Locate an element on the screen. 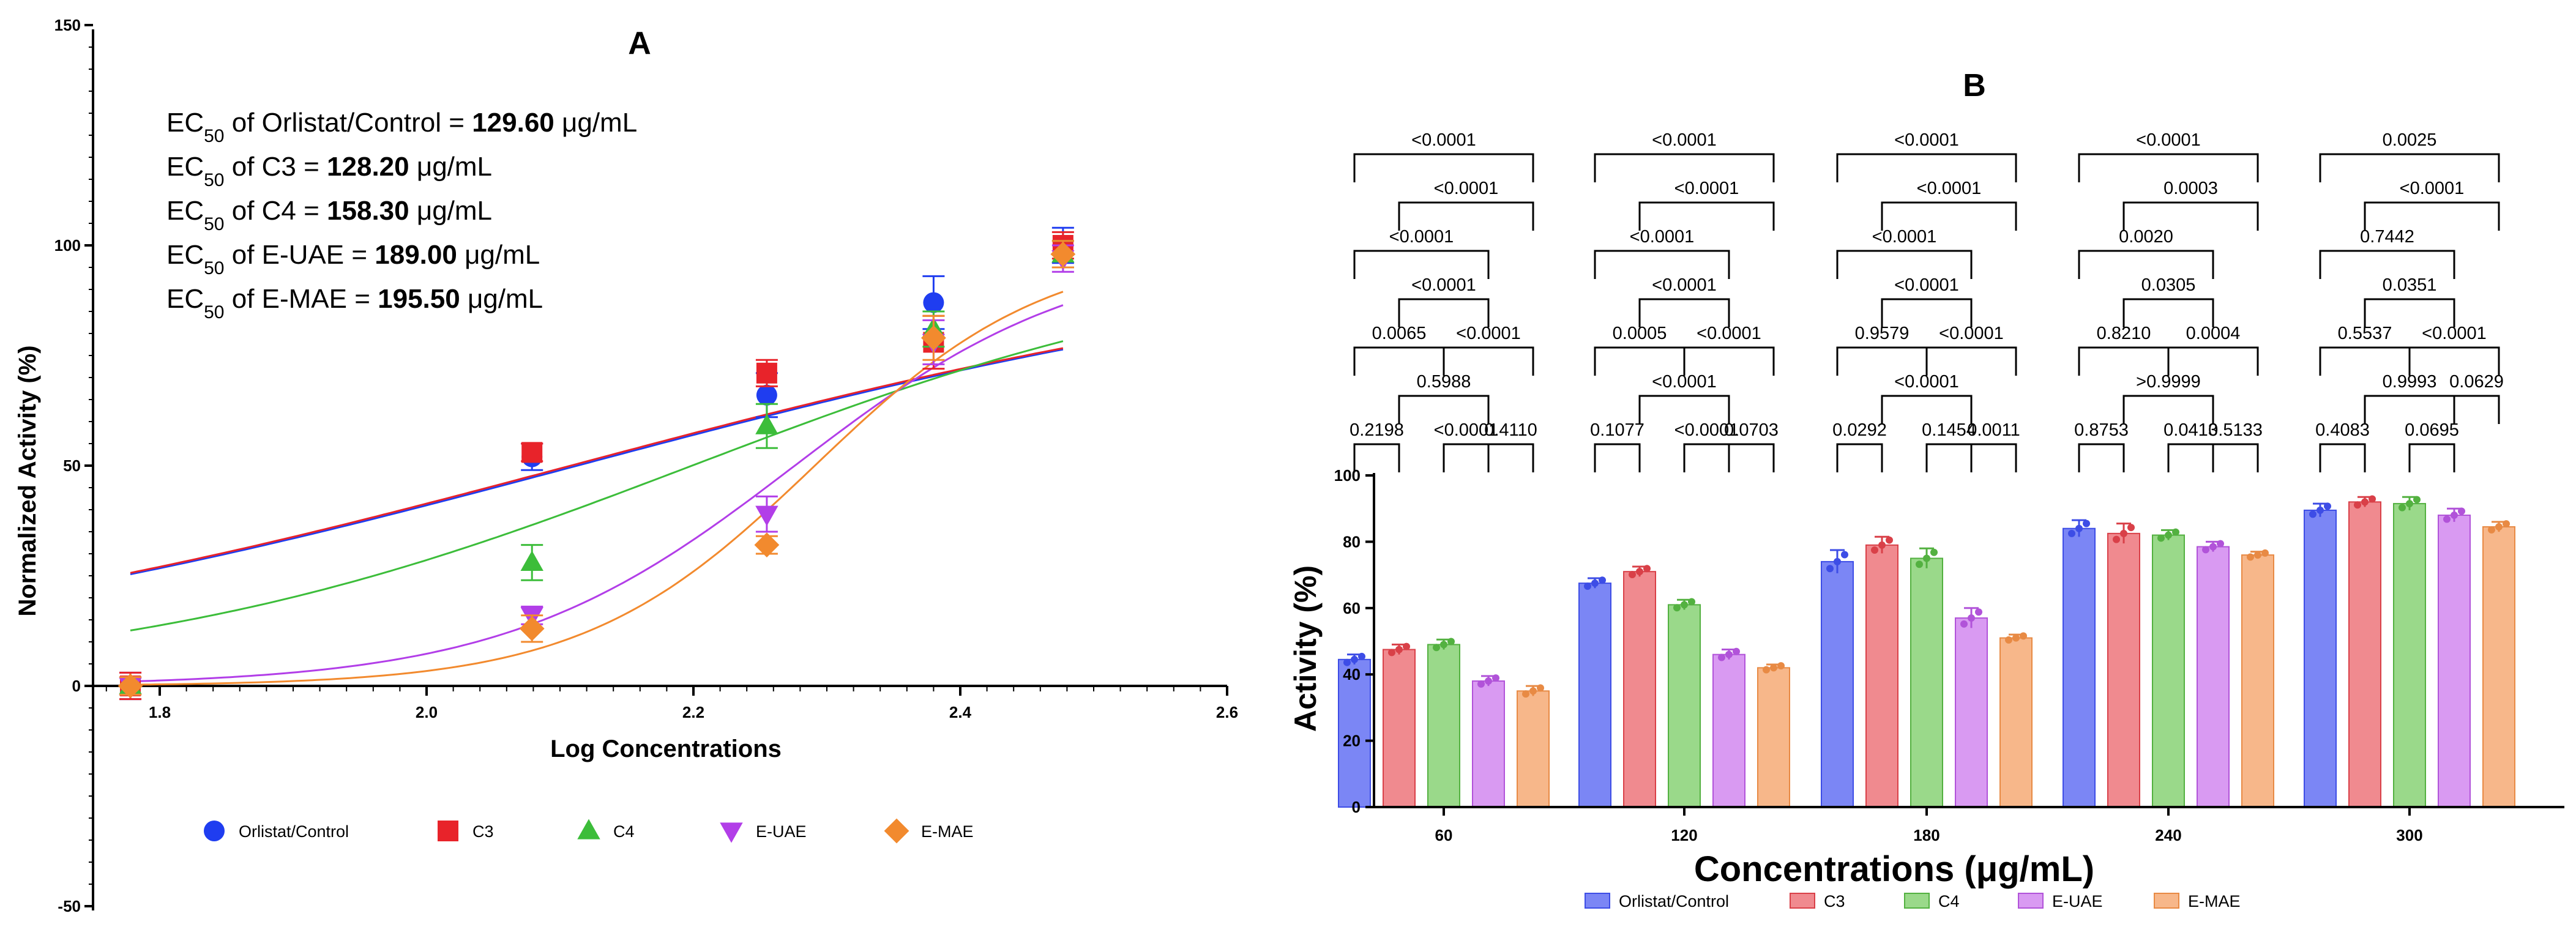  data-point-C3 is located at coordinates (532, 452).